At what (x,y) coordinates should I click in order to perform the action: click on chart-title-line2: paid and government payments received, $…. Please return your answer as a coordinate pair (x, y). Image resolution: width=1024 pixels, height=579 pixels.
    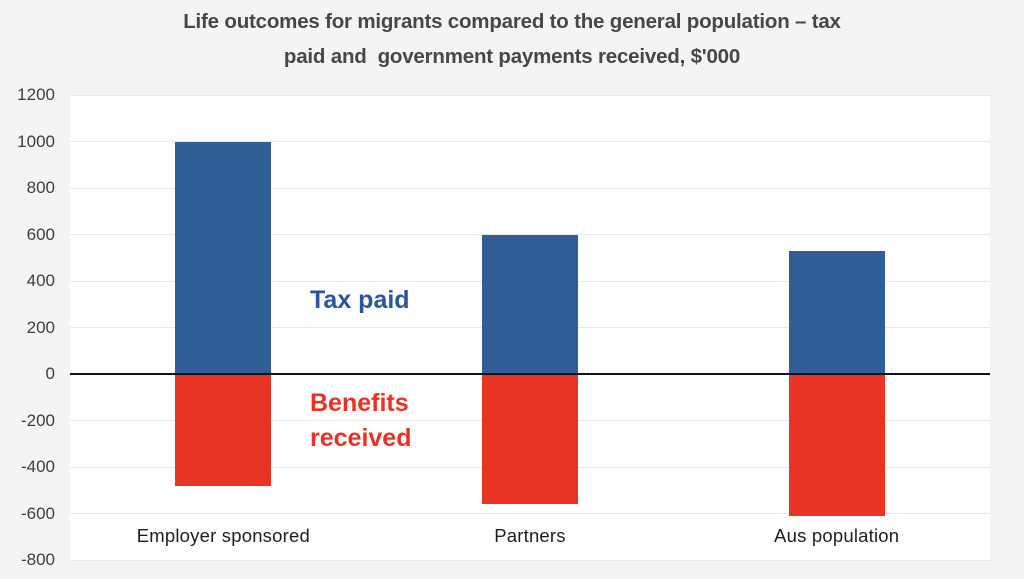
    Looking at the image, I should click on (512, 56).